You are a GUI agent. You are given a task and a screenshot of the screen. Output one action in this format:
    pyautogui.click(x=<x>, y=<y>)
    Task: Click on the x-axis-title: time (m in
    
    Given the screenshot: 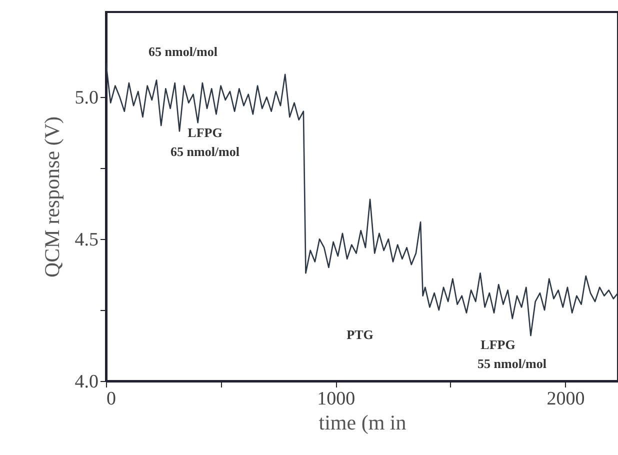 What is the action you would take?
    pyautogui.click(x=362, y=422)
    